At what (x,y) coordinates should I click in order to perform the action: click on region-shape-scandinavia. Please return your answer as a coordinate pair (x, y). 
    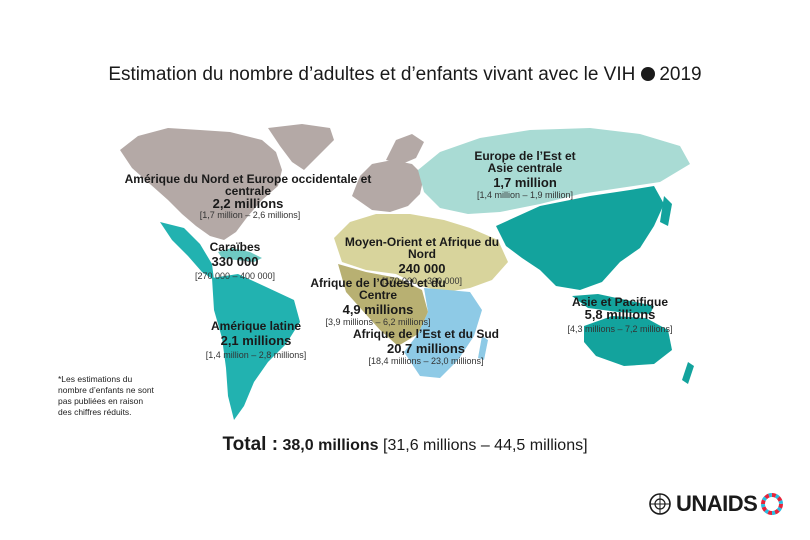
    Looking at the image, I should click on (405, 149).